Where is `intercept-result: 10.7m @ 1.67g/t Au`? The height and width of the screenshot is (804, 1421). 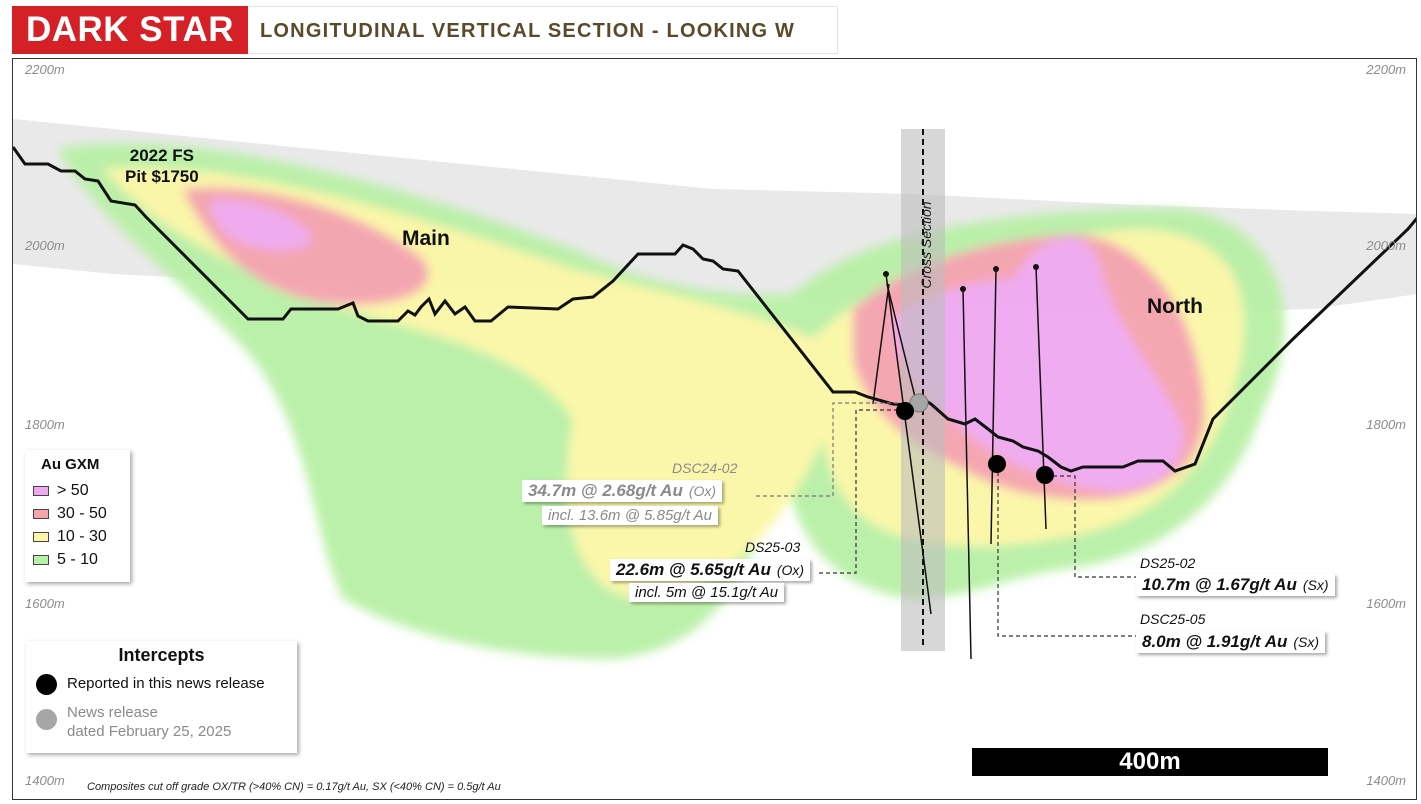
intercept-result: 10.7m @ 1.67g/t Au is located at coordinates (1219, 584).